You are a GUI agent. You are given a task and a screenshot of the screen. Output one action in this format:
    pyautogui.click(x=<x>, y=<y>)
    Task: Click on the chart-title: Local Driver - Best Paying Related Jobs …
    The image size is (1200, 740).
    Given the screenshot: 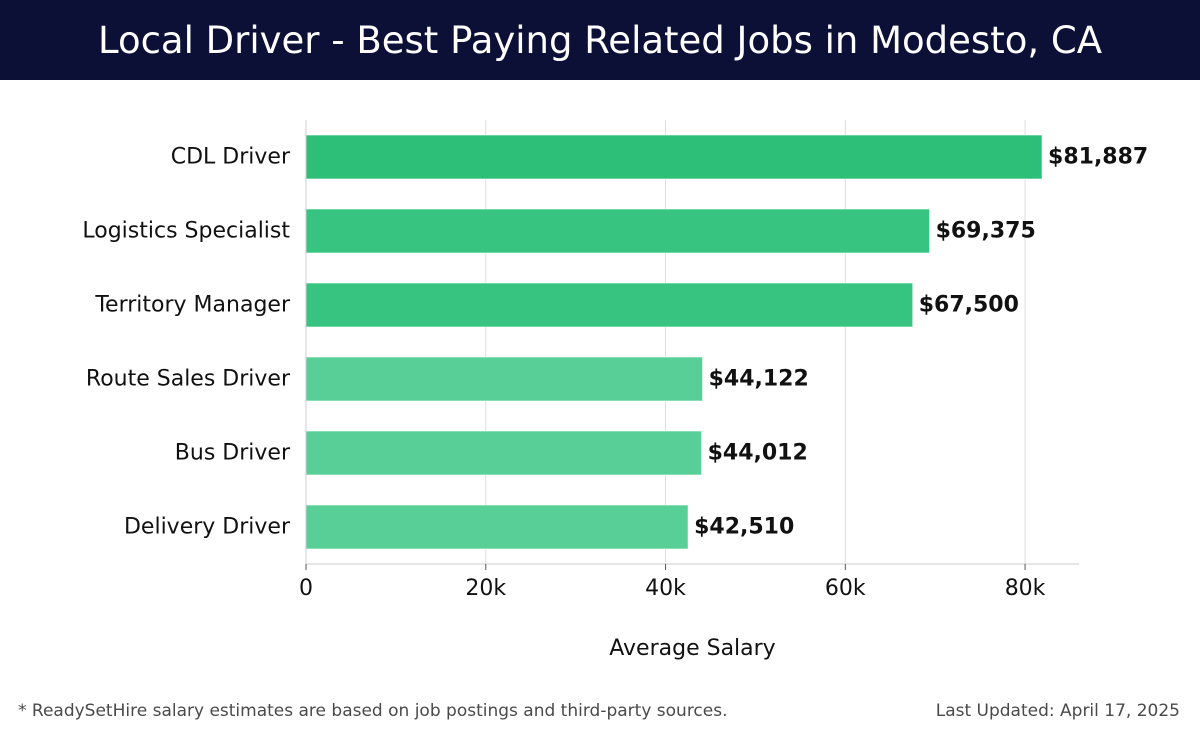 What is the action you would take?
    pyautogui.click(x=600, y=40)
    